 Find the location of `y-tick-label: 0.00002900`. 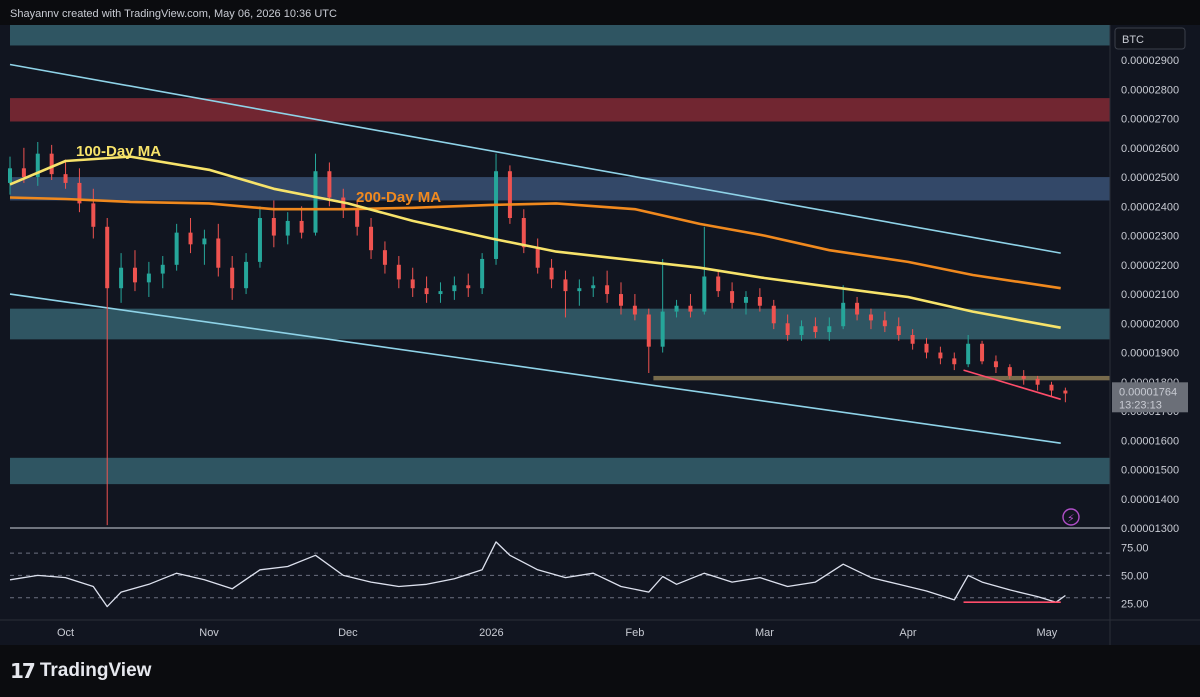

y-tick-label: 0.00002900 is located at coordinates (1150, 61).